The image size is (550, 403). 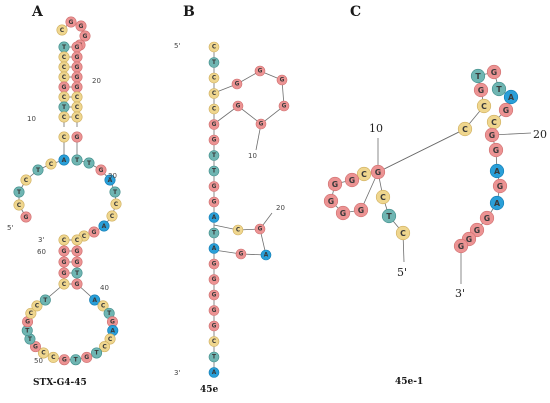 I want to click on panel-b-number-20: 20, so click(x=280, y=208).